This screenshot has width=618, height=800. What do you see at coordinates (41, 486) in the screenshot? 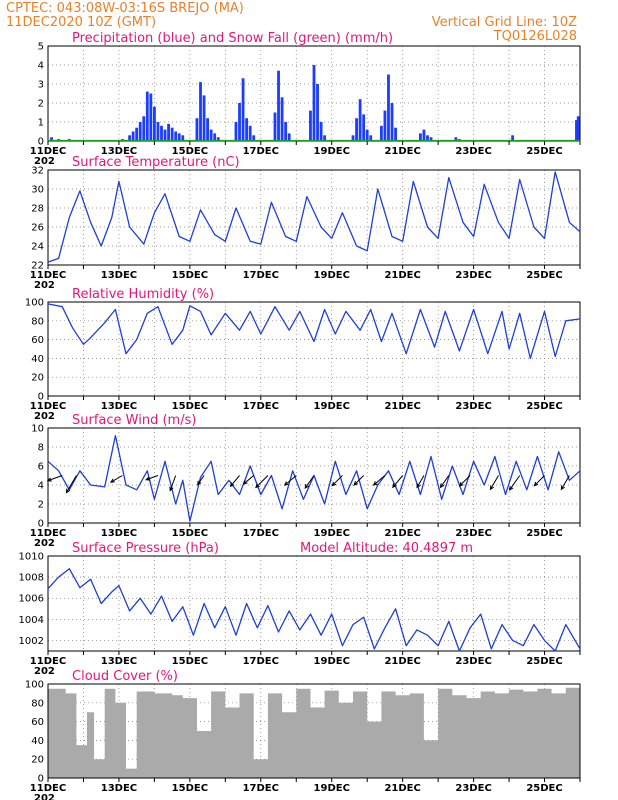
I see `y-tick-label: 4` at bounding box center [41, 486].